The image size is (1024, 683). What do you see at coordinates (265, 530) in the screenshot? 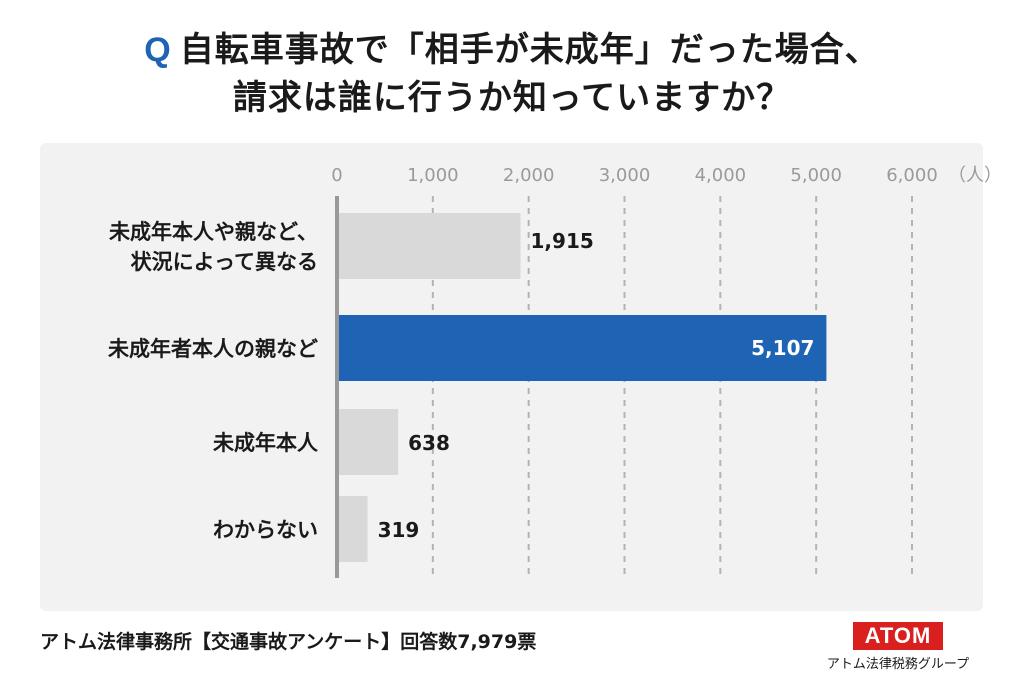
I see `category-label: わからない` at bounding box center [265, 530].